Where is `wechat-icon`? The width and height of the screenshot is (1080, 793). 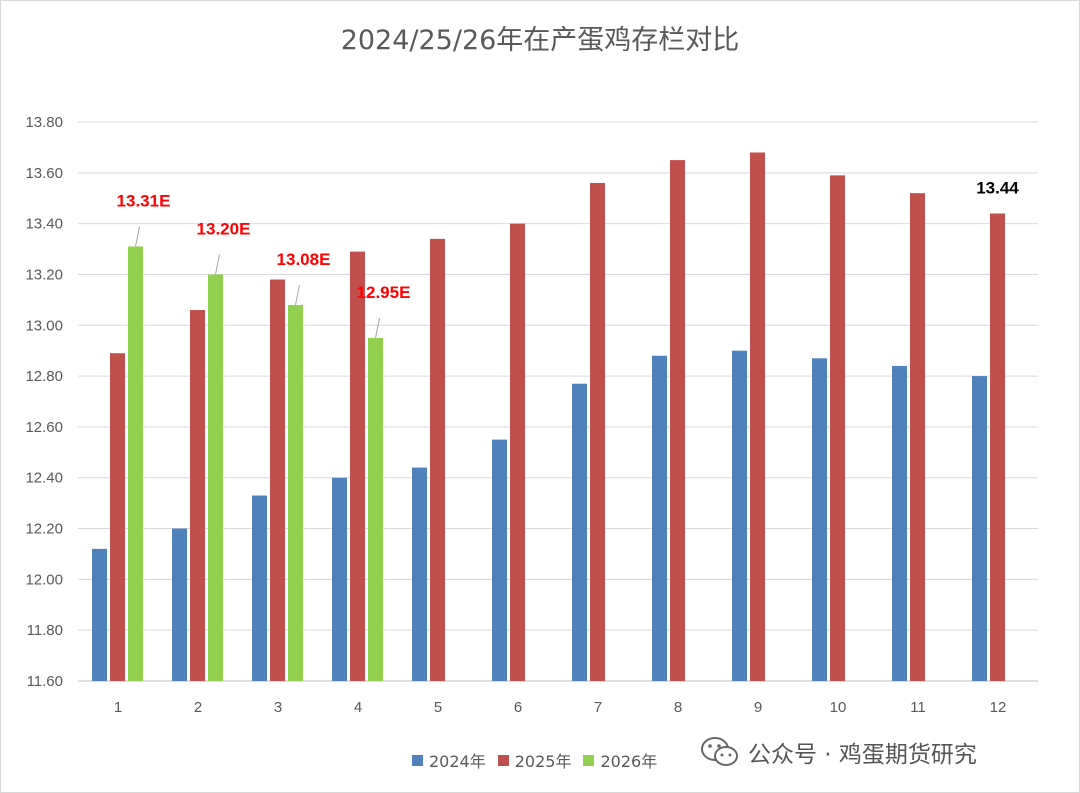
wechat-icon is located at coordinates (719, 751).